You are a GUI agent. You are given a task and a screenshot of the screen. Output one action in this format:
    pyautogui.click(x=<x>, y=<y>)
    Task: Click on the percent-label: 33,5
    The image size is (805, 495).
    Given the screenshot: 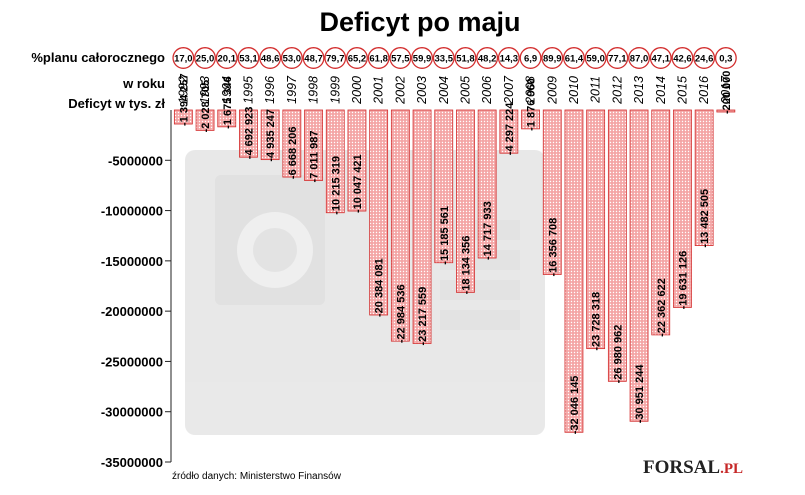 What is the action you would take?
    pyautogui.click(x=444, y=59)
    